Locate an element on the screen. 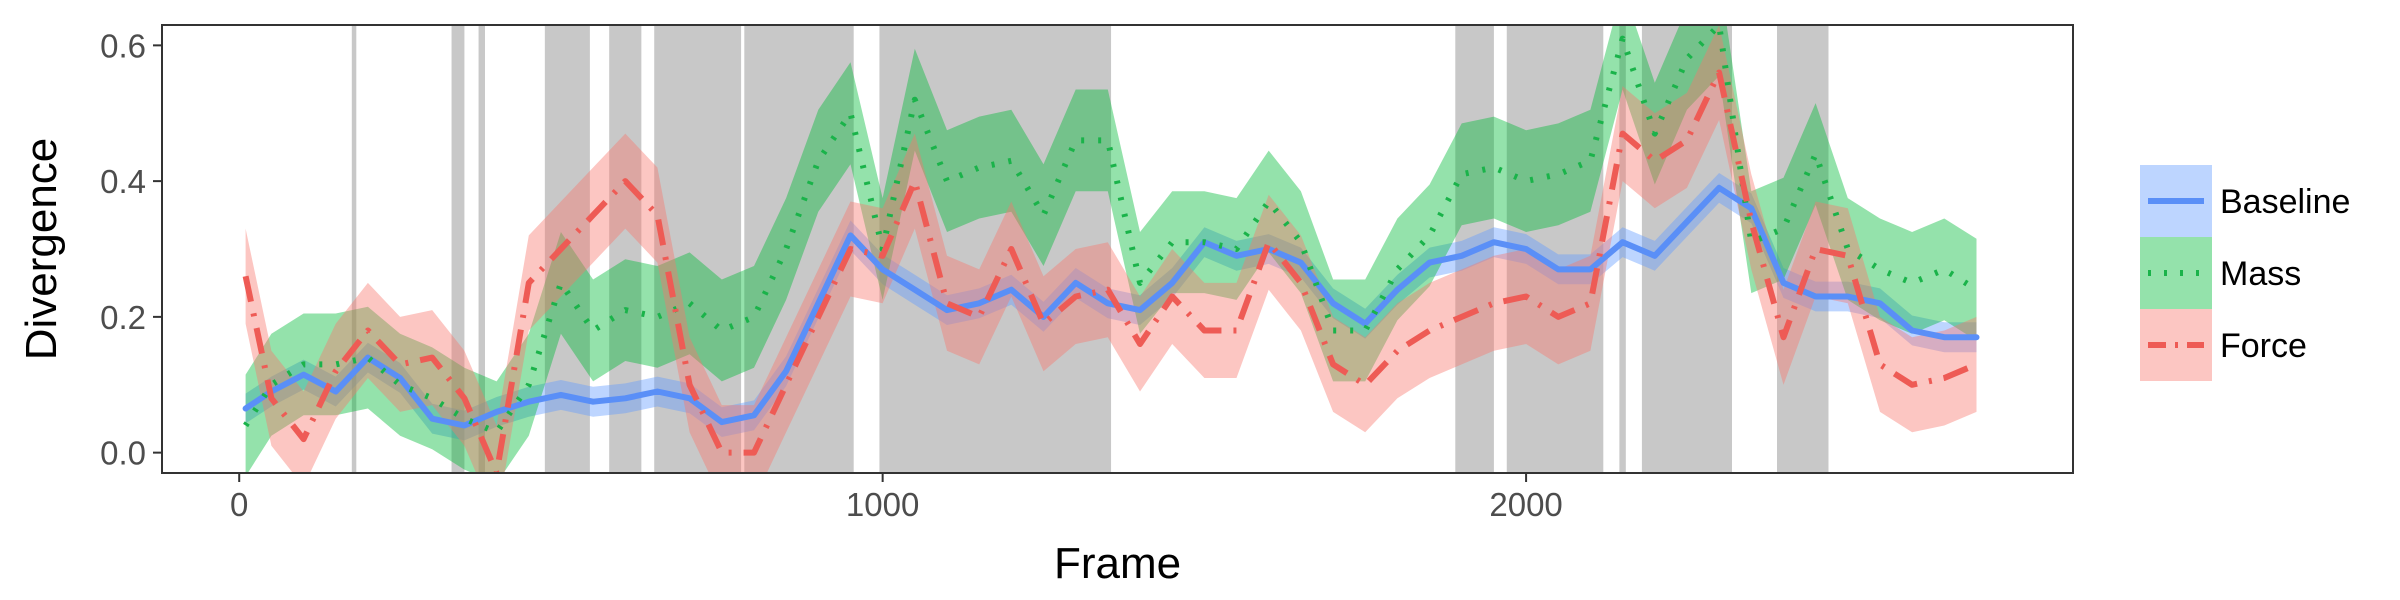  x-tick-label: 2000 is located at coordinates (1525, 504).